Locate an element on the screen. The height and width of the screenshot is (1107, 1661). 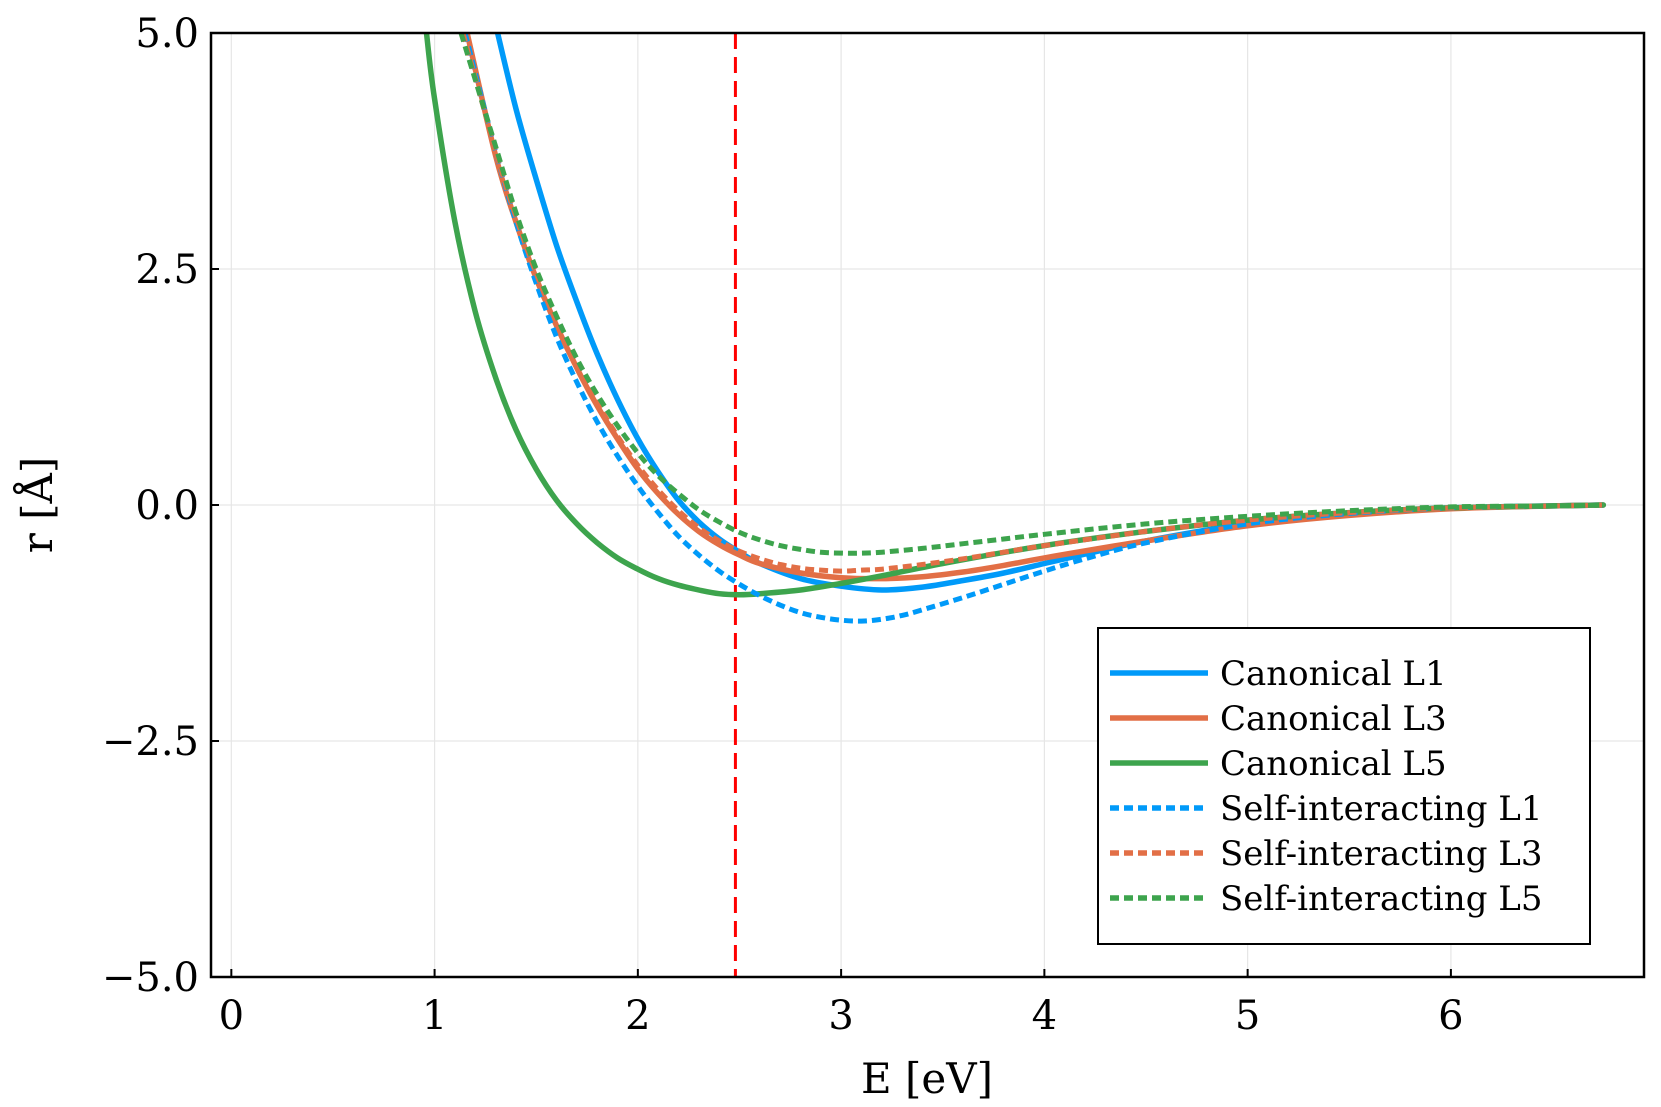
legend-label-canonical-l1: Canonical L1 is located at coordinates (1333, 674).